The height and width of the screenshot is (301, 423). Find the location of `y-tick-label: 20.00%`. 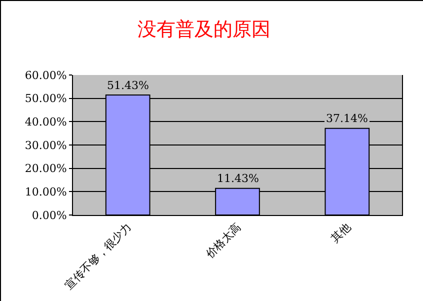

y-tick-label: 20.00% is located at coordinates (45, 169).